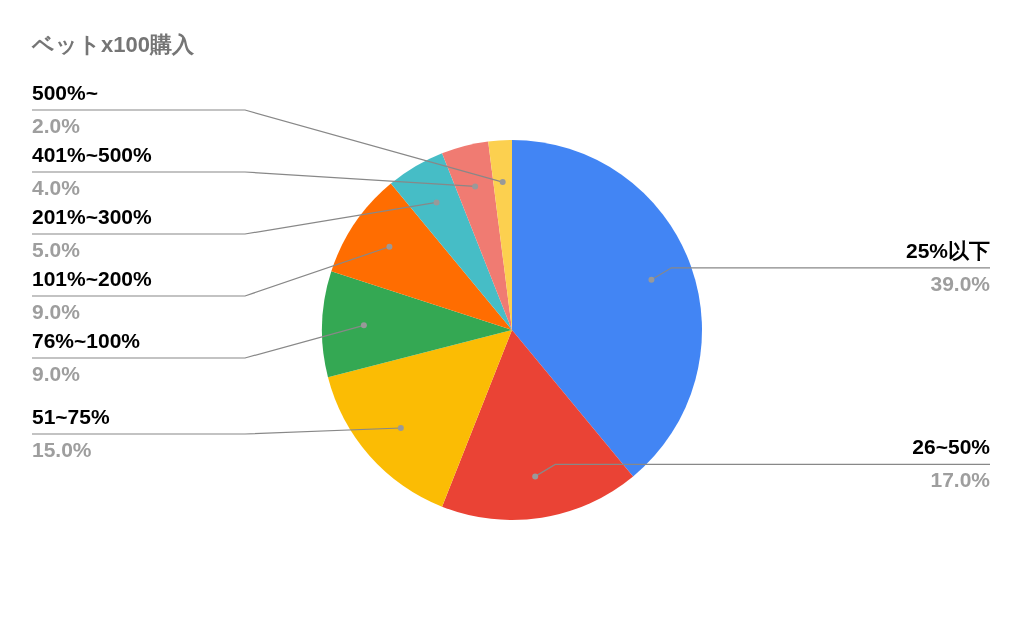  I want to click on title: ベットx100購入, so click(113, 44).